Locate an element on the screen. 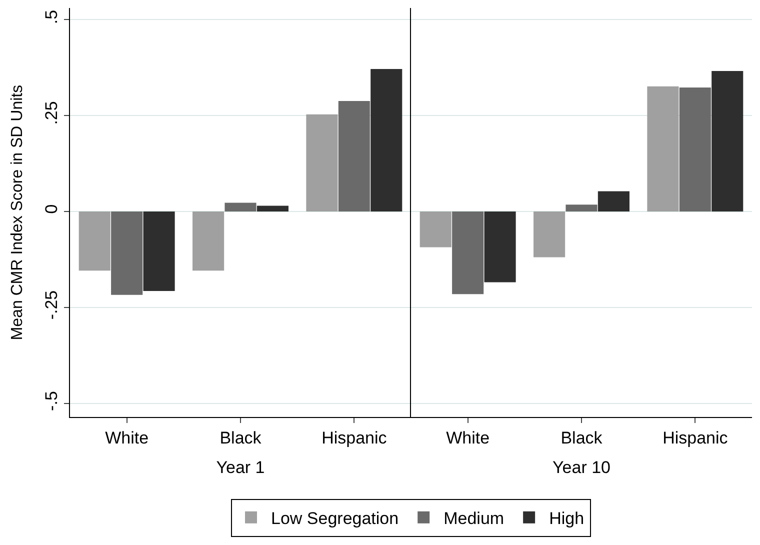 The height and width of the screenshot is (545, 760). y-tick-label: 0 is located at coordinates (52, 209).